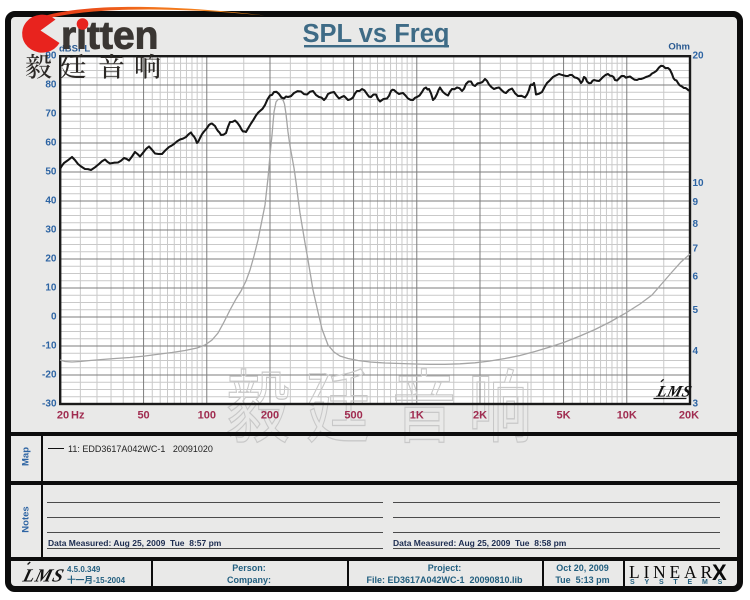 This screenshot has width=750, height=600. I want to click on svg-text: 70, so click(51, 114).